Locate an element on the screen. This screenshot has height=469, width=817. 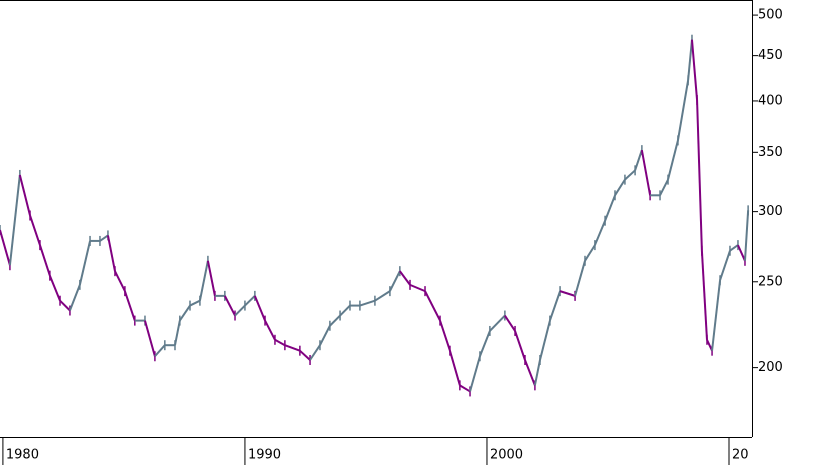
x-tick-label: 2000 is located at coordinates (506, 455).